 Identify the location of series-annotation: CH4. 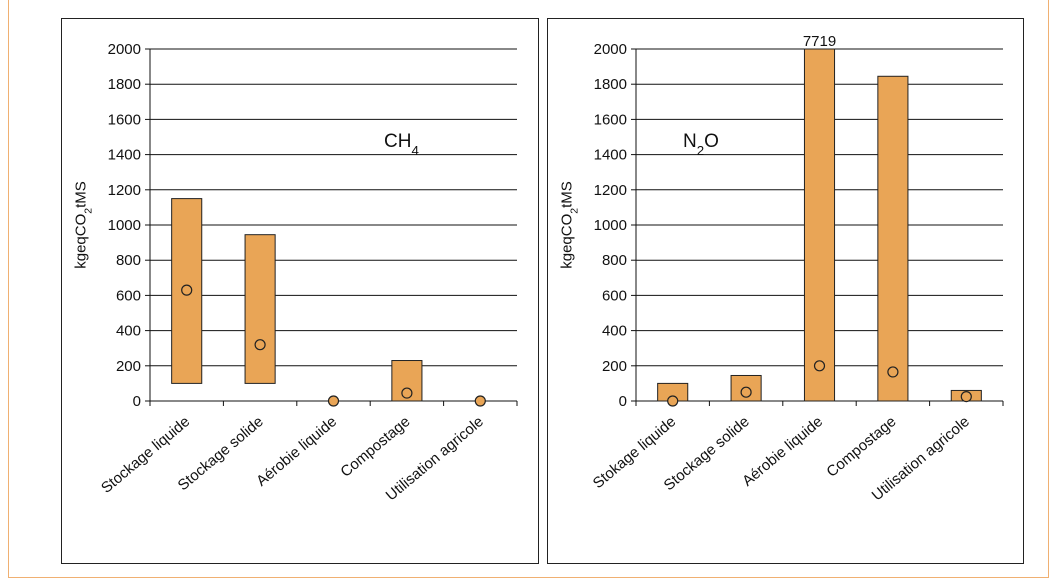
(401, 144).